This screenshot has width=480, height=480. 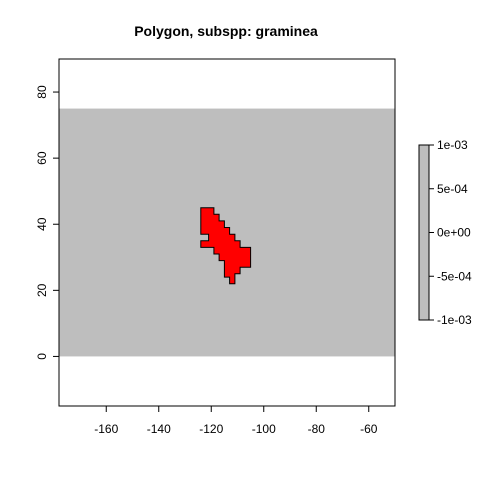 I want to click on x-tick-label: -100, so click(x=264, y=429).